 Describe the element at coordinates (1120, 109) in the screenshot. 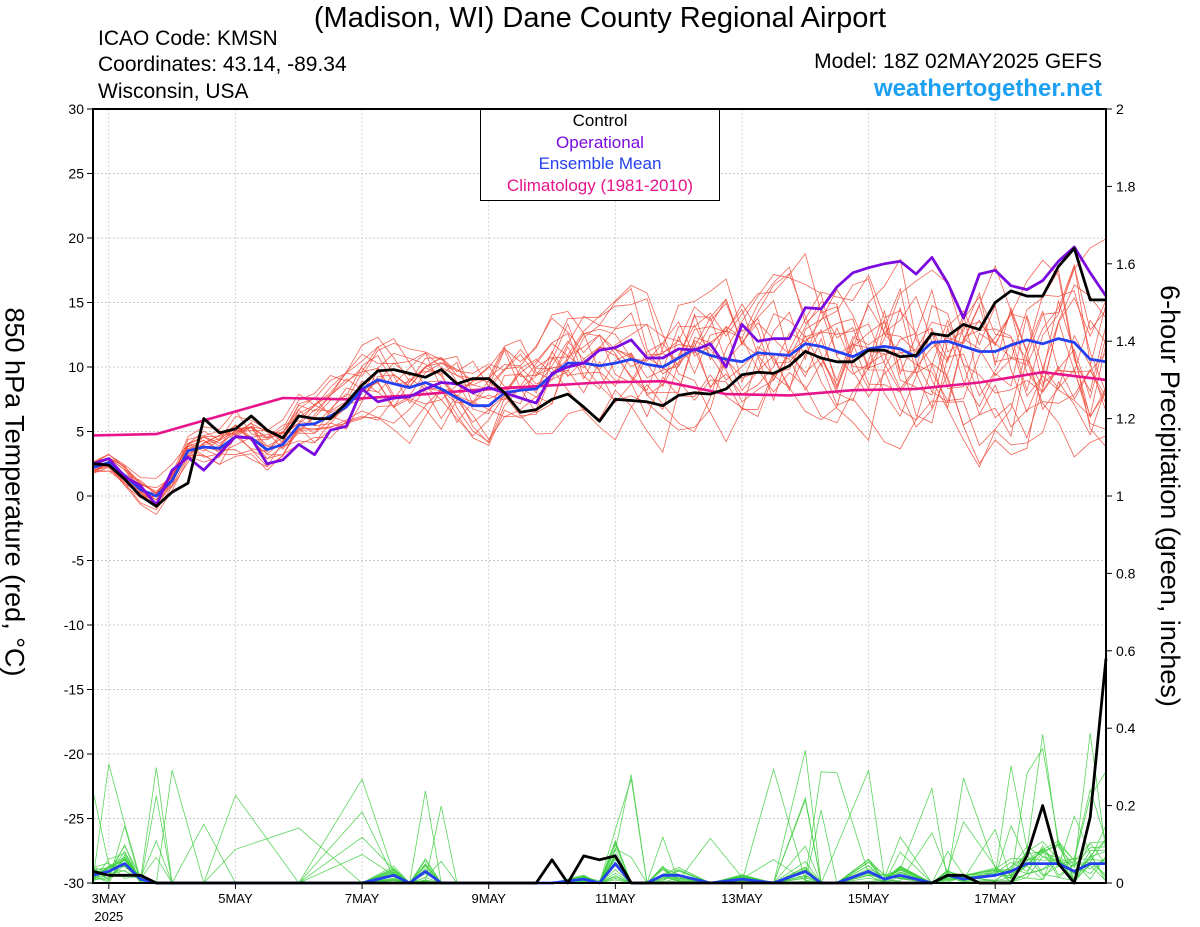

I see `y2-tick-label: 2` at that location.